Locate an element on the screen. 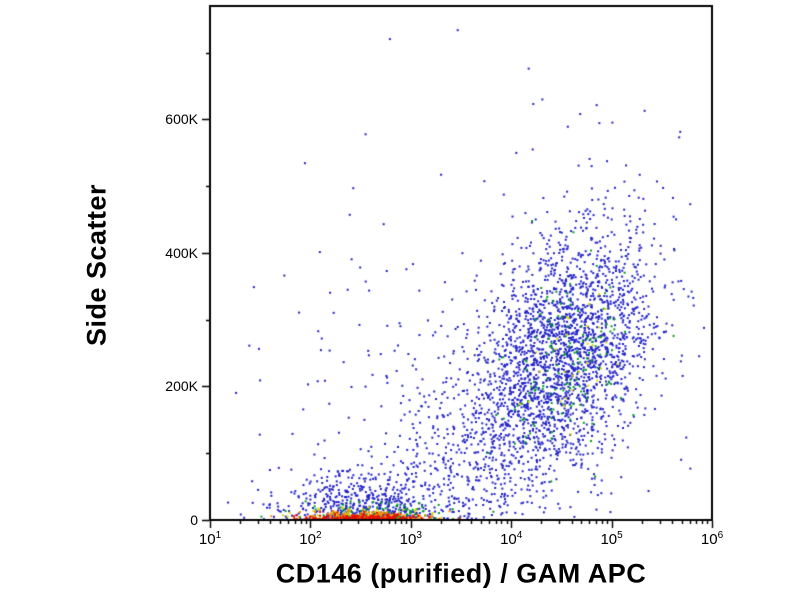  y-axis-label: Side Scatter is located at coordinates (96, 265).